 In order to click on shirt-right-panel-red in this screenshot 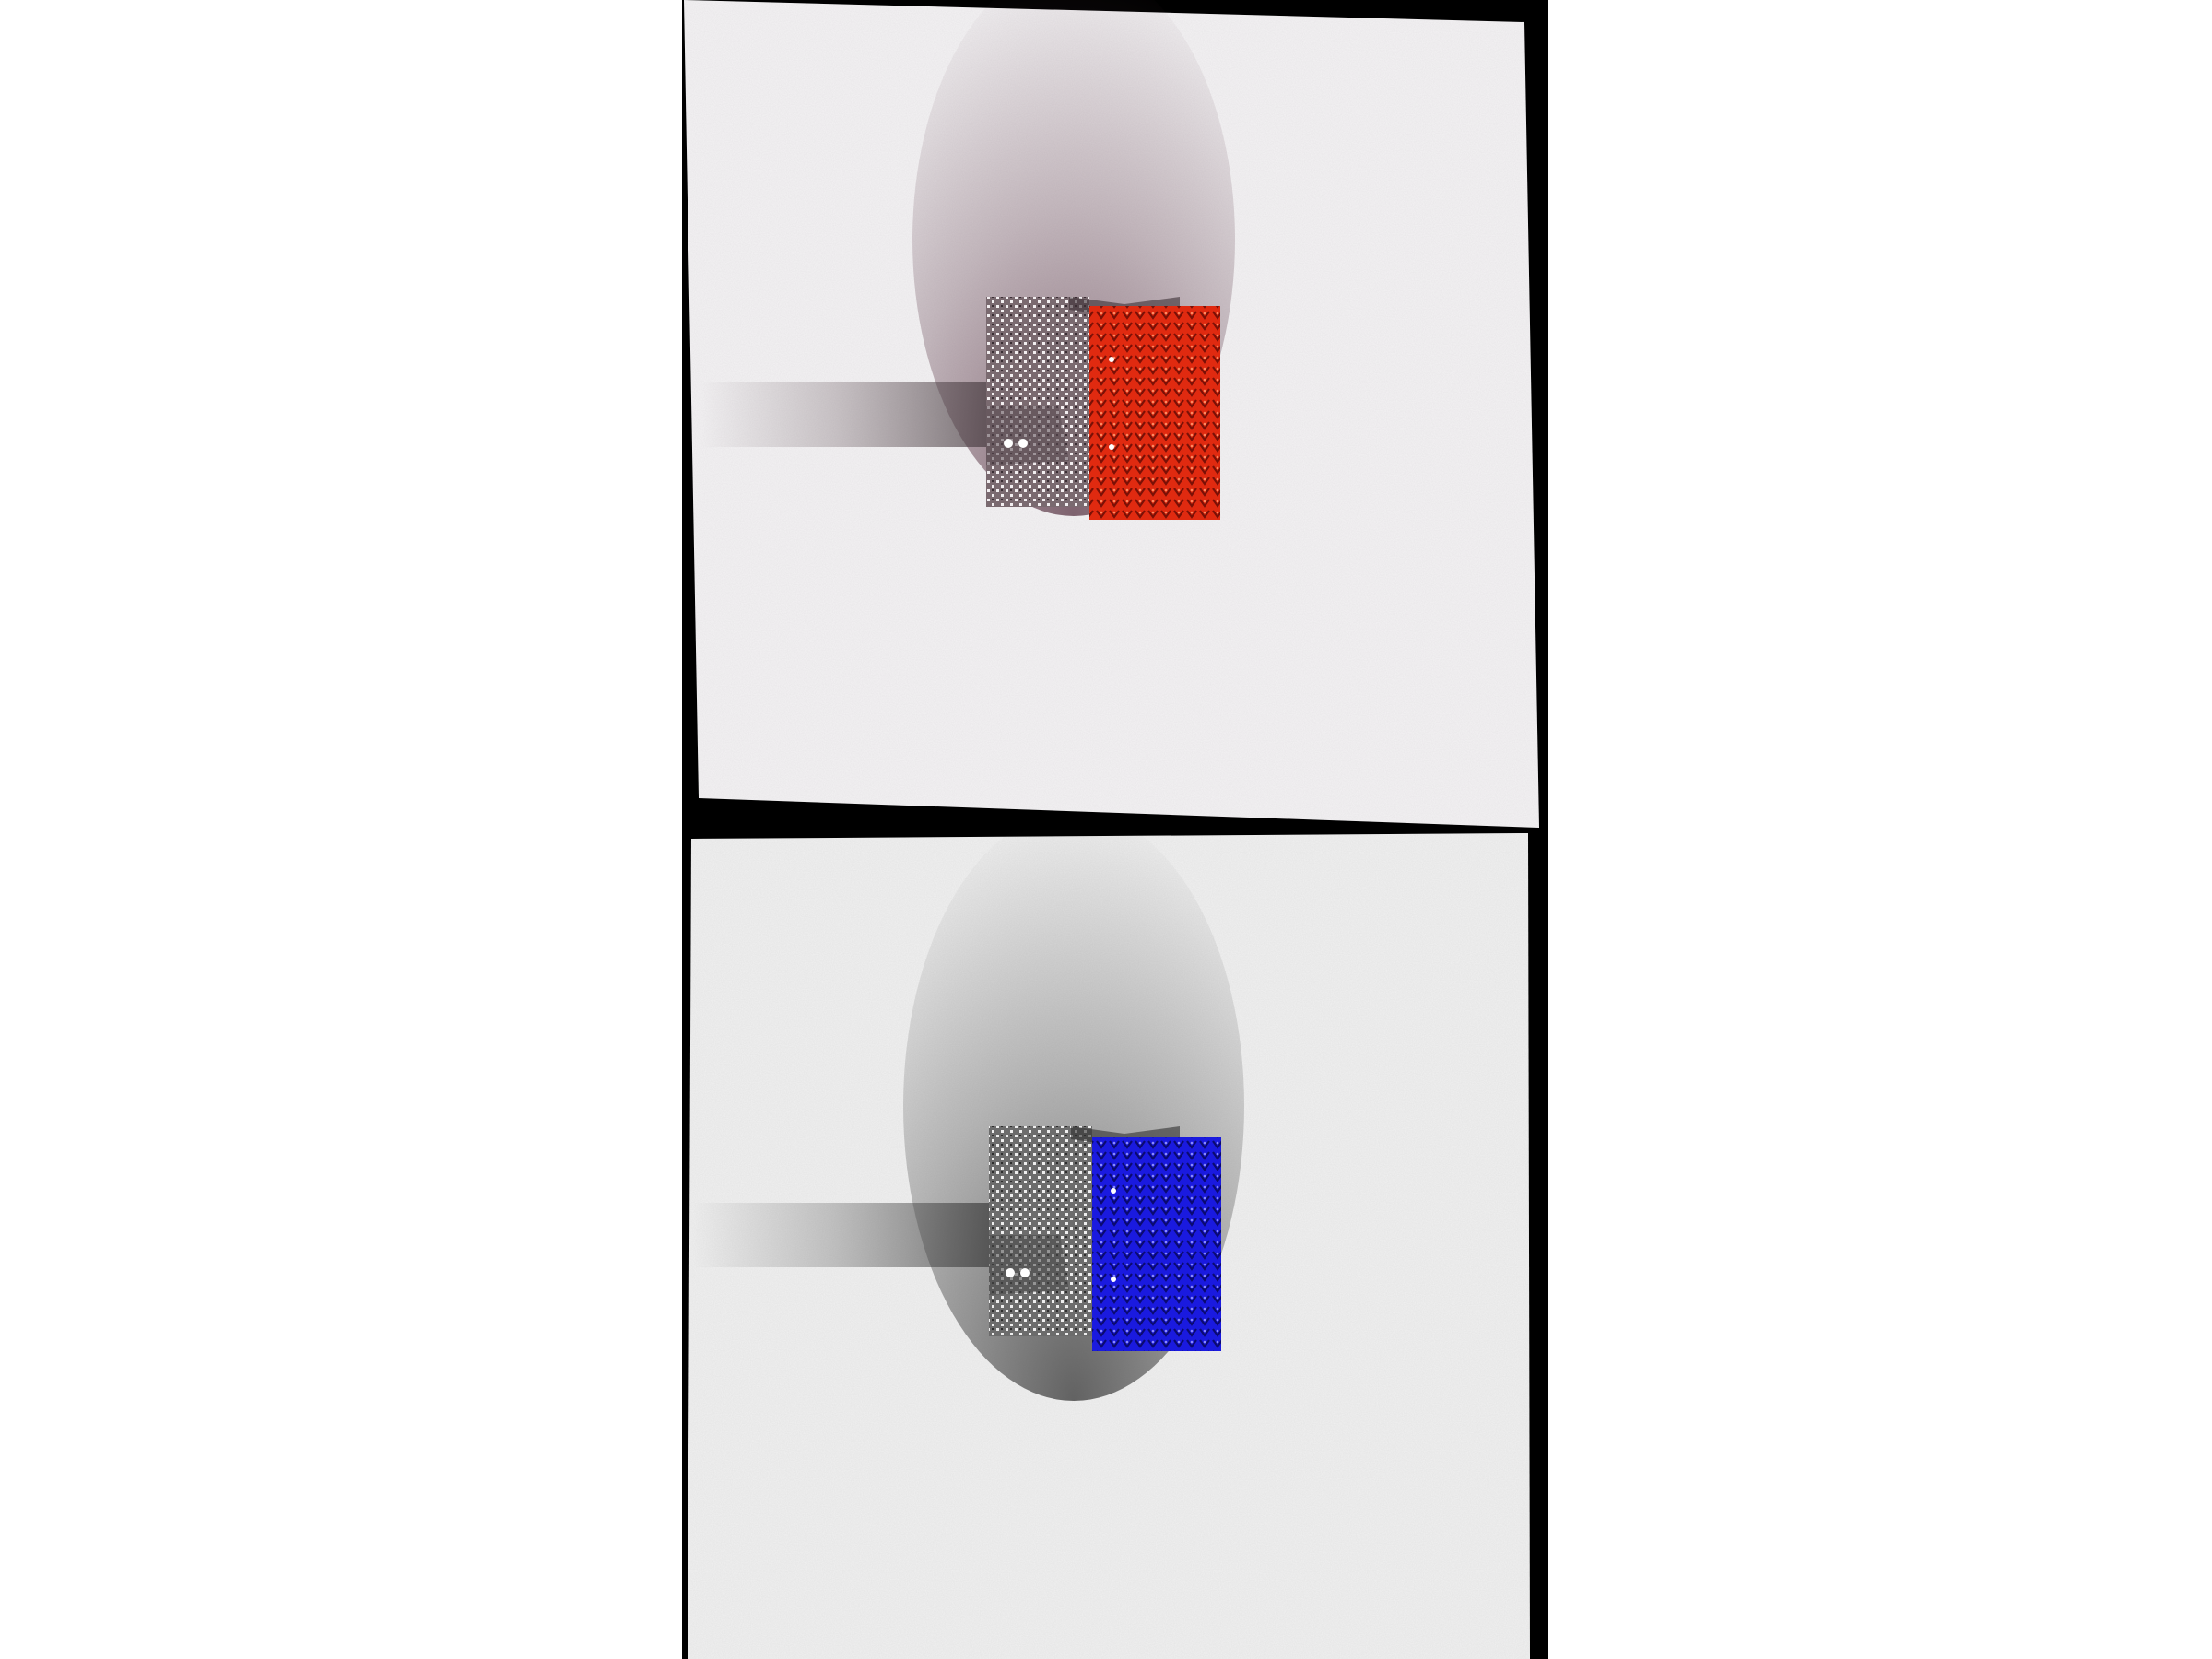, I will do `click(1154, 413)`.